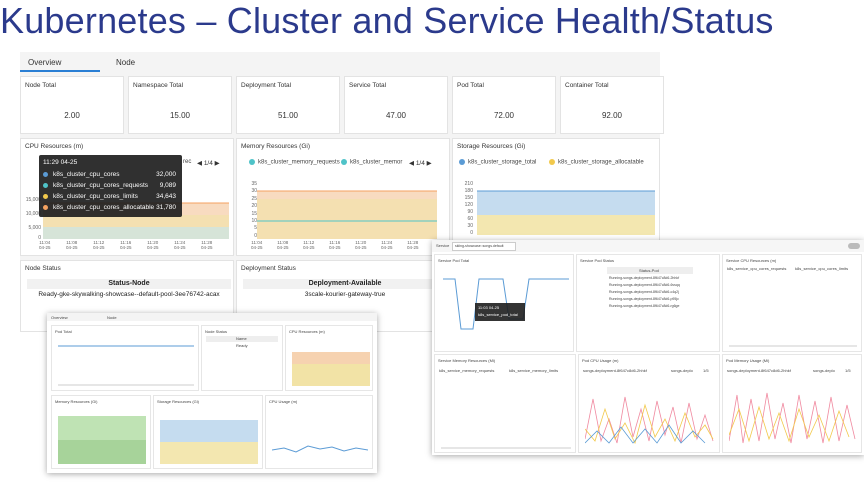  I want to click on mini-table-cell: Ready, so click(242, 345).